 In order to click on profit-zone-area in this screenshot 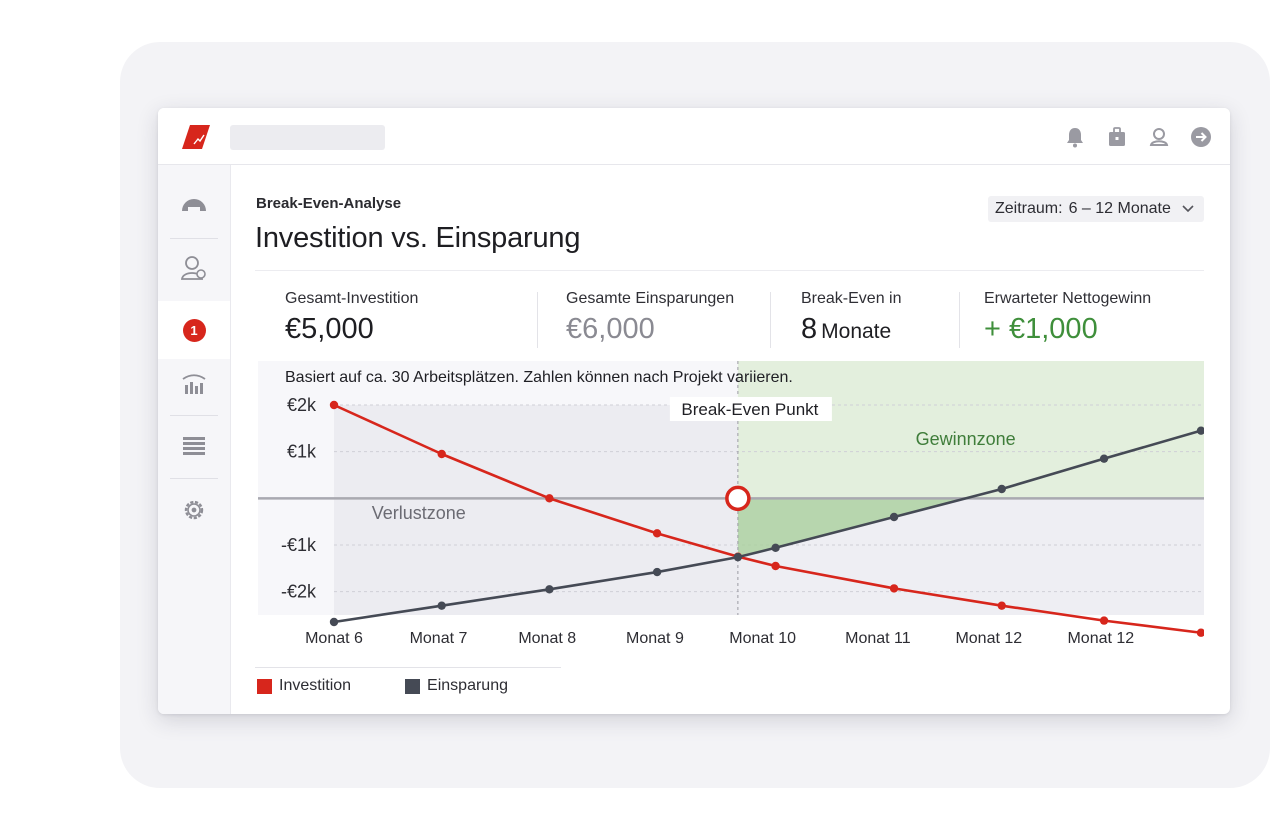, I will do `click(970, 430)`.